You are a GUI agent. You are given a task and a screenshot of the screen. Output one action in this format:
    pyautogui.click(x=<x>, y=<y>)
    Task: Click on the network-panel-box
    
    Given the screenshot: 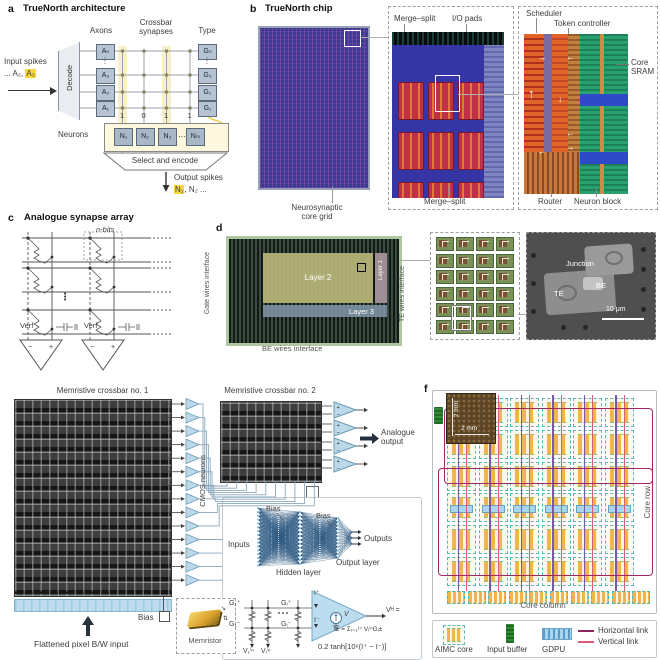 What is the action you would take?
    pyautogui.click(x=322, y=578)
    